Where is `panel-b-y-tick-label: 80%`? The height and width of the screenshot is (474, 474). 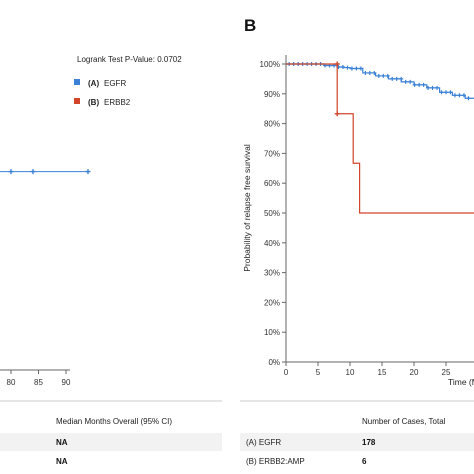
panel-b-y-tick-label: 80% is located at coordinates (272, 124).